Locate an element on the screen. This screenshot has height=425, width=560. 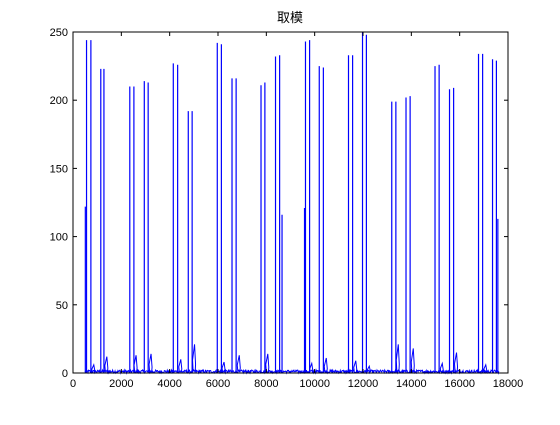
baseline-noise-line is located at coordinates (292, 371).